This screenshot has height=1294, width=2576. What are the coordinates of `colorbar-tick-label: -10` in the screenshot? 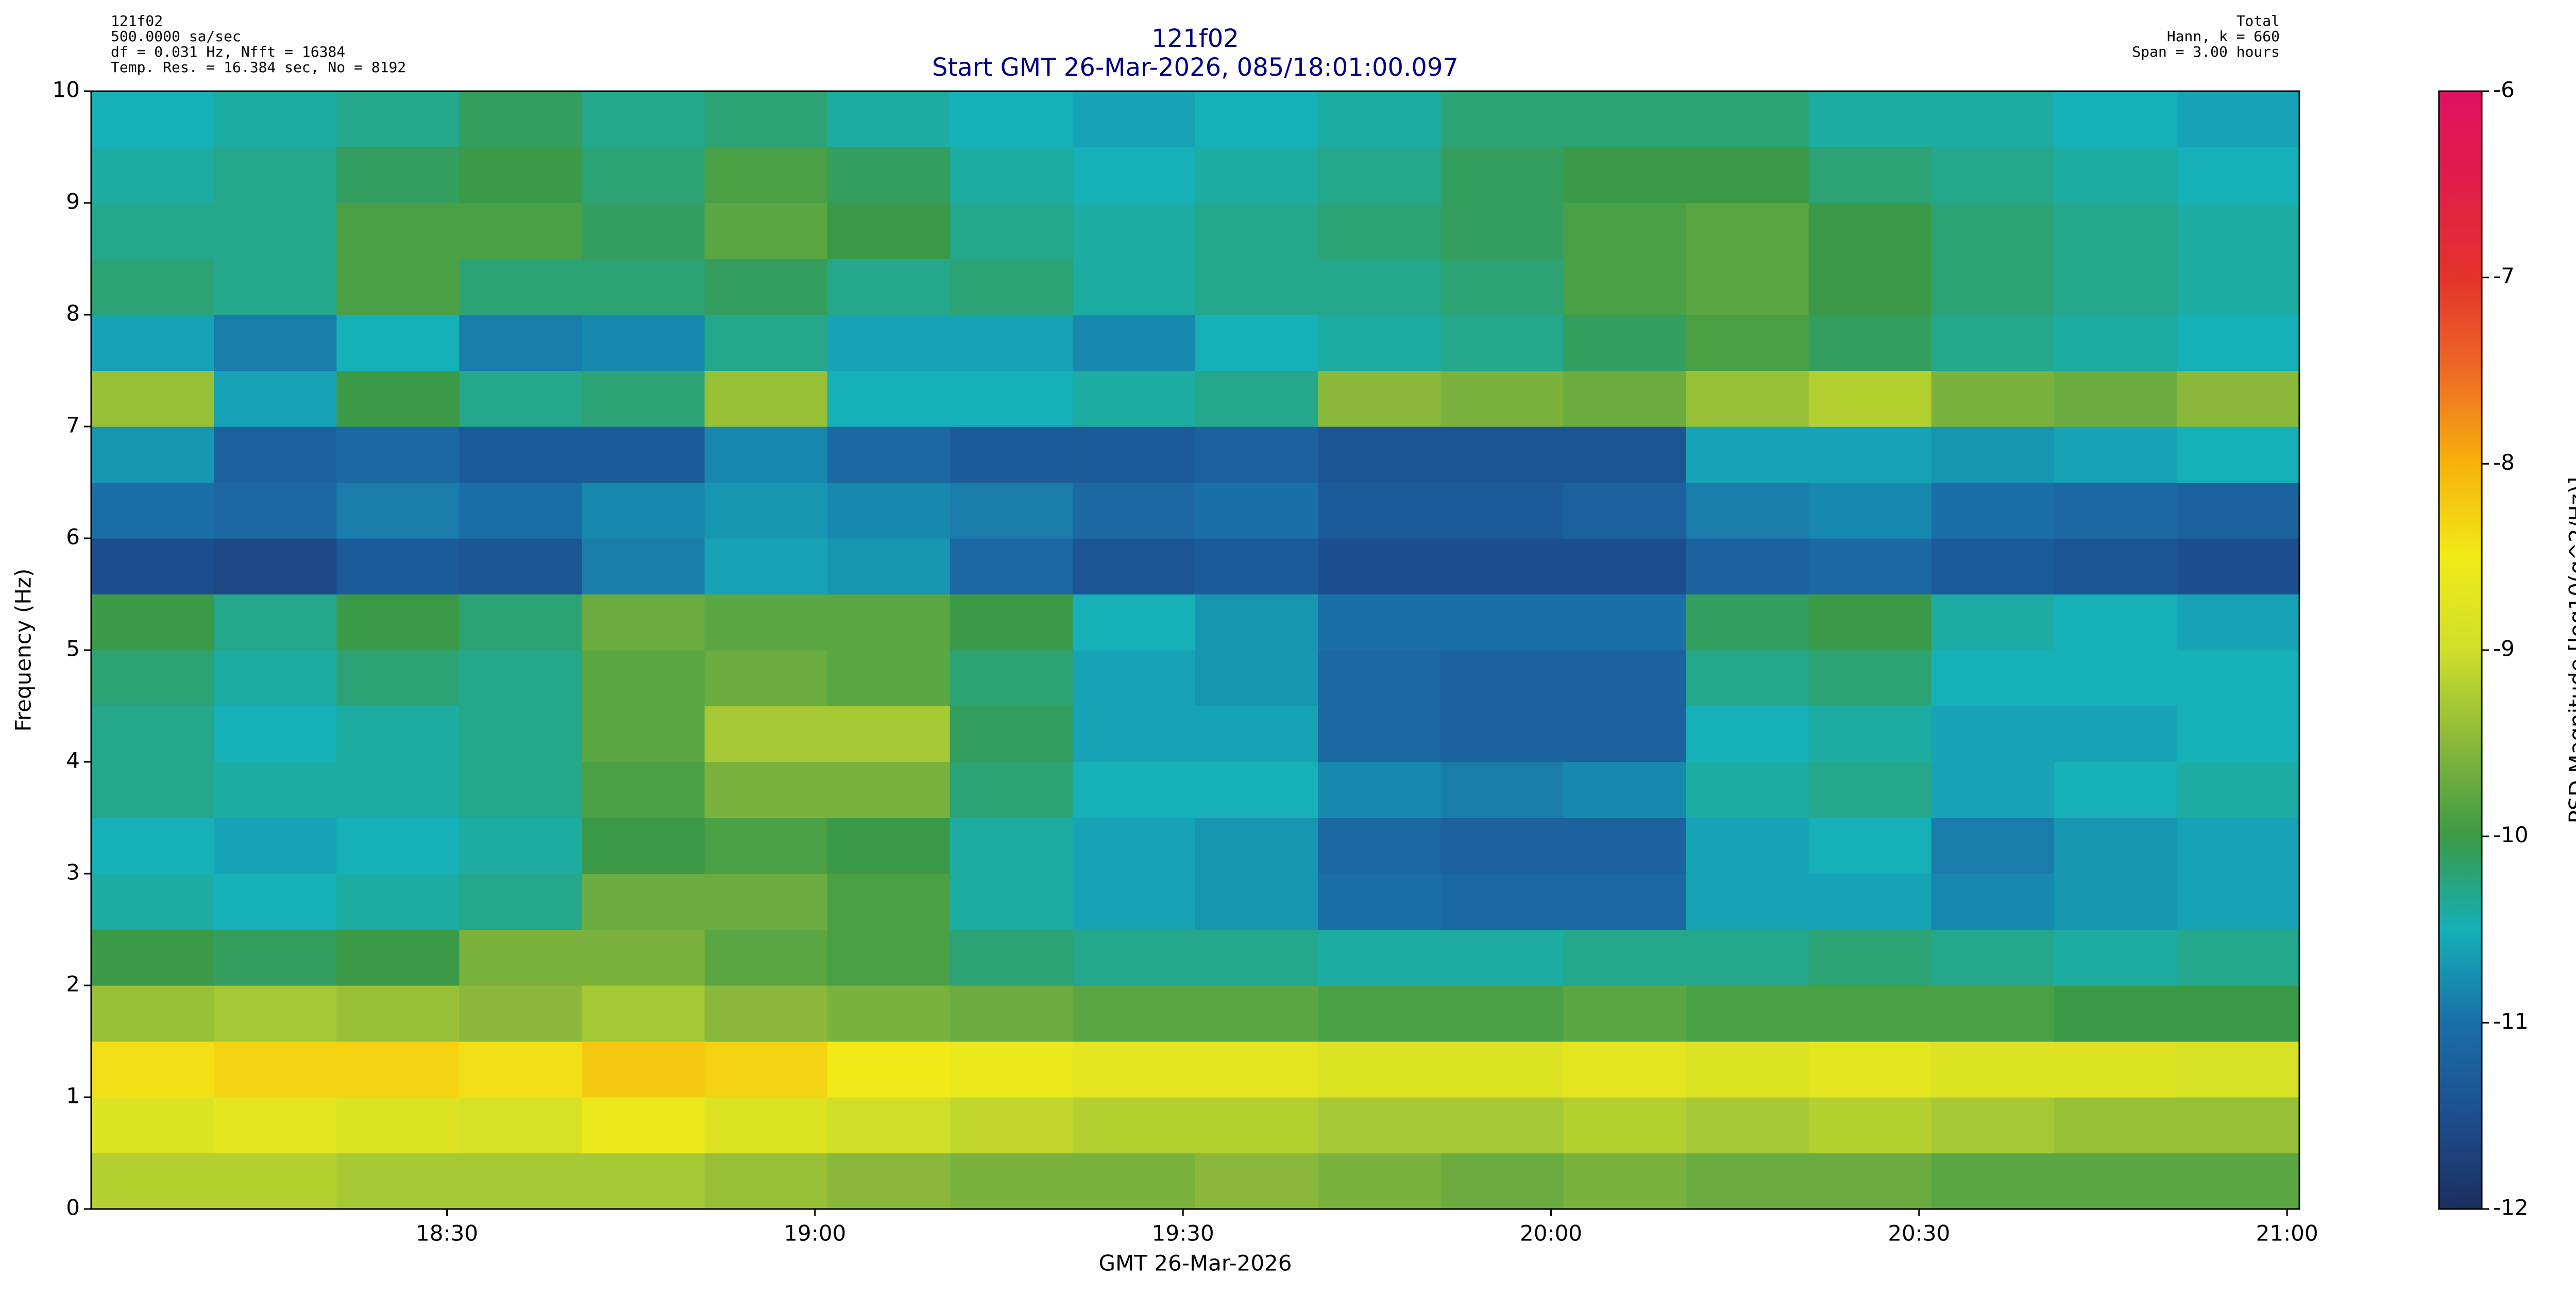 It's located at (2511, 834).